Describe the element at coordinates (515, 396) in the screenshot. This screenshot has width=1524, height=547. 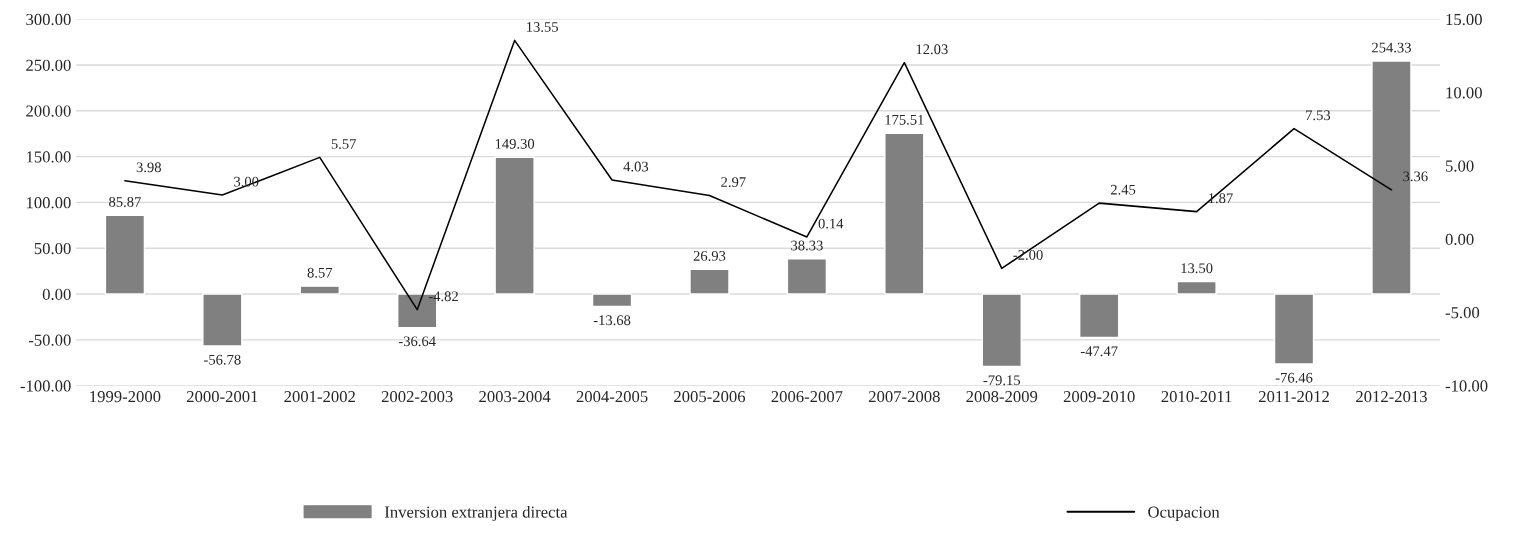
I see `x-tick-label: 2003-2004` at that location.